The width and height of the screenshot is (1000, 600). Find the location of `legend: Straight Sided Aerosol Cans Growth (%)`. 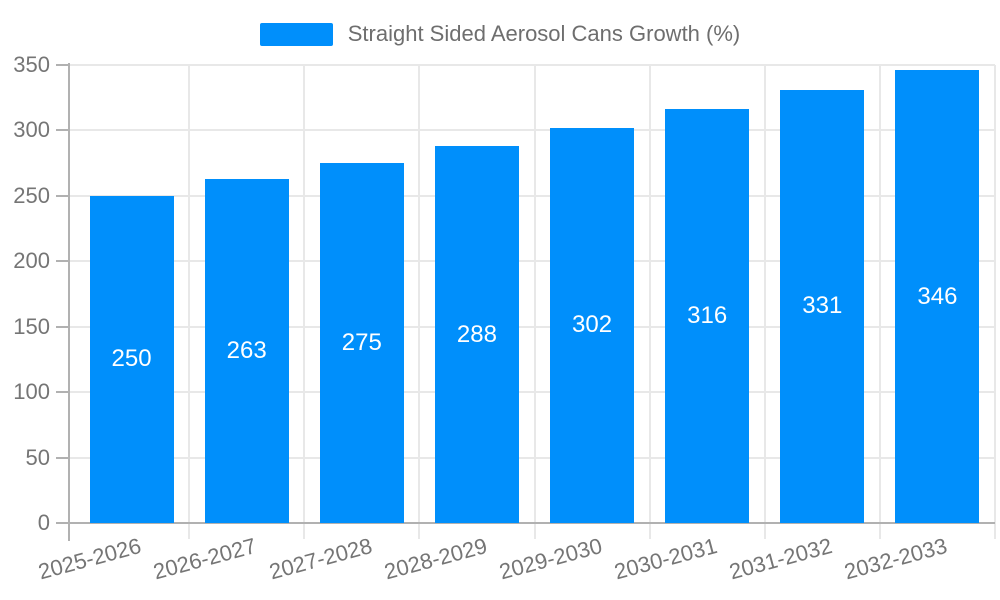

legend: Straight Sided Aerosol Cans Growth (%) is located at coordinates (500, 34).